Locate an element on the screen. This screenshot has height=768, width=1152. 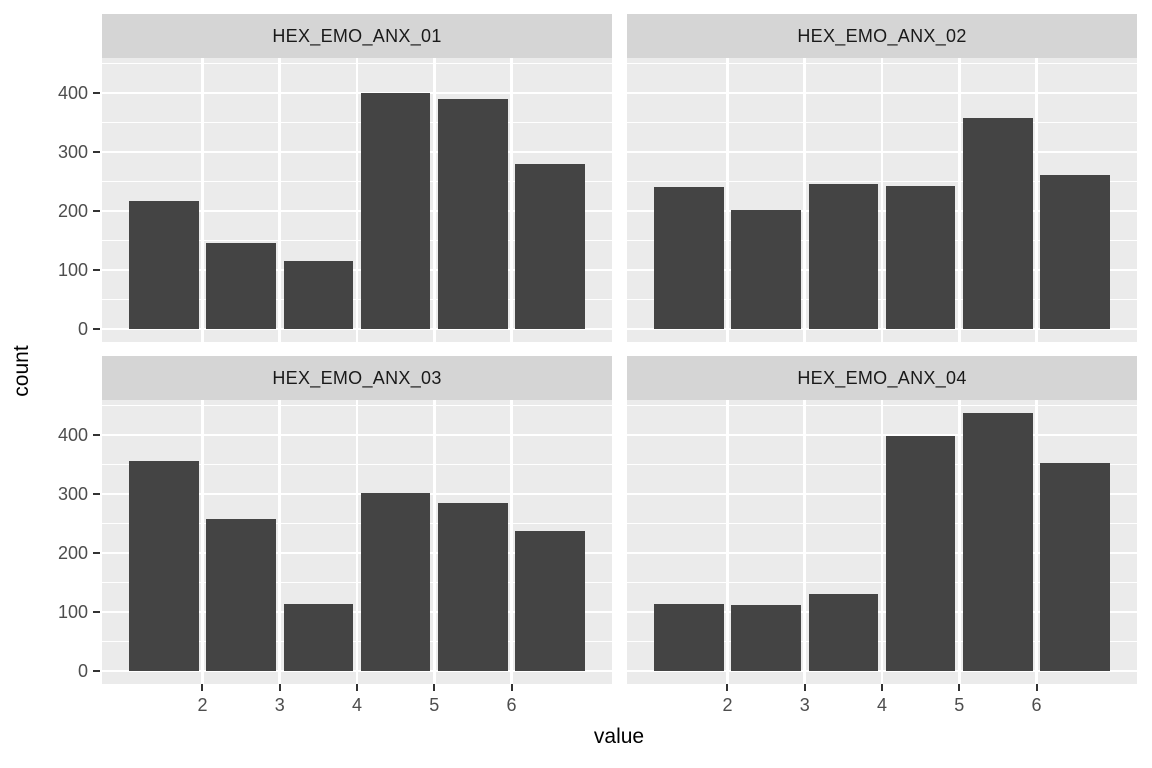
facet-title: HEX_EMO_ANX_03 is located at coordinates (357, 377).